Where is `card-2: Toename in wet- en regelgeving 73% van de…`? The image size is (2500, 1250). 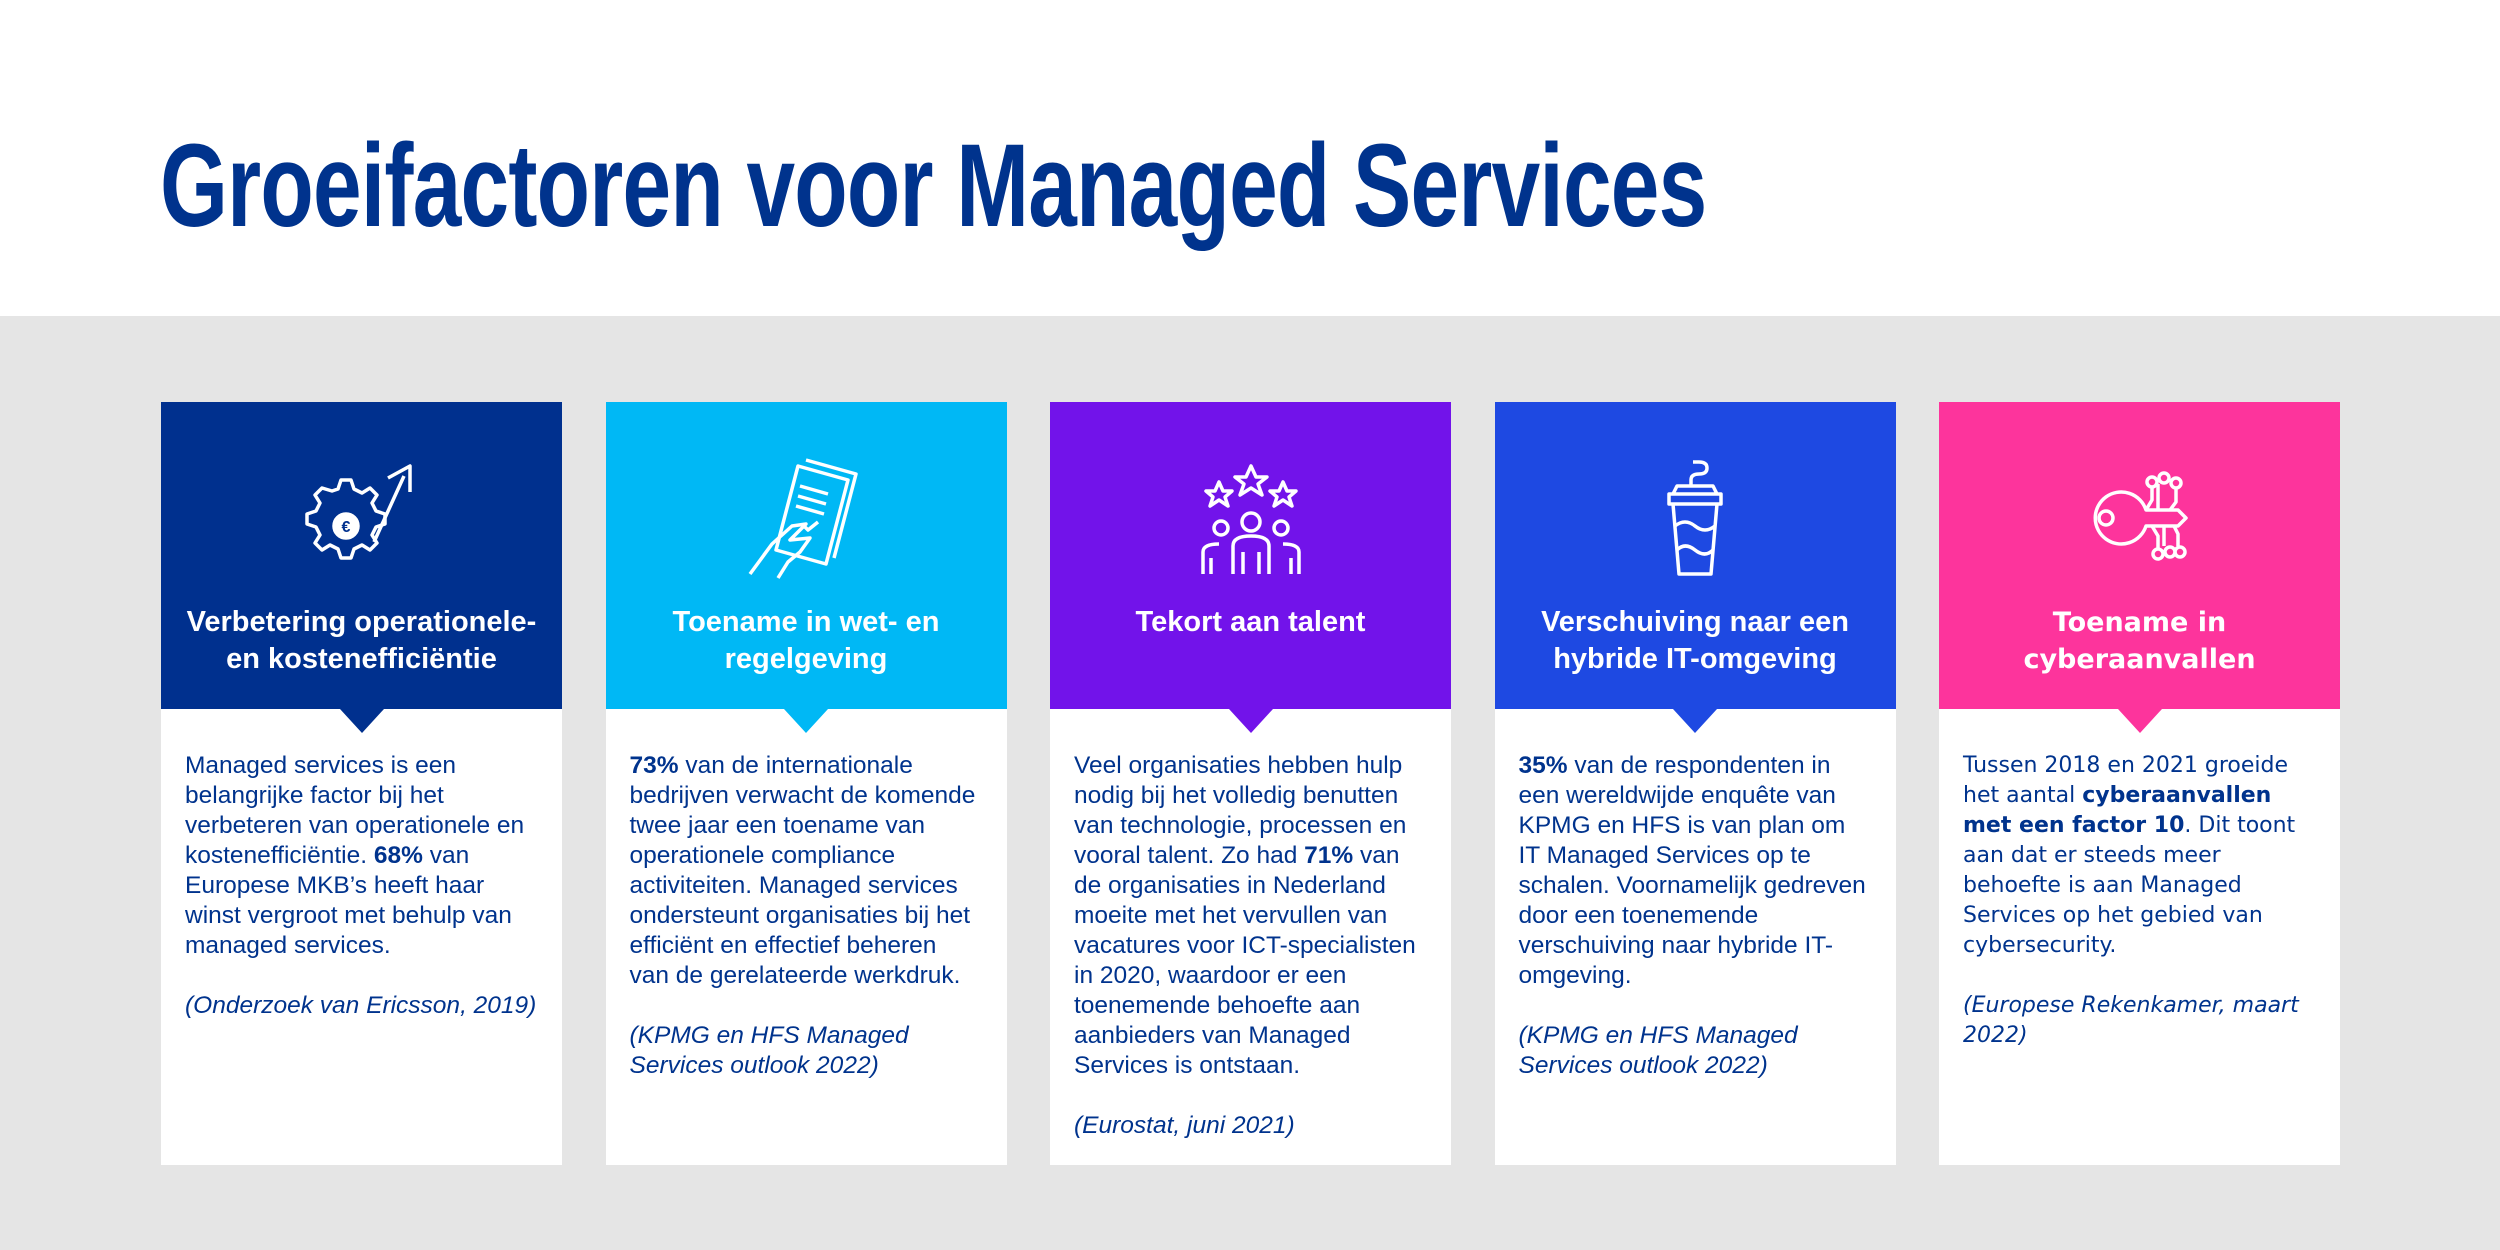 card-2: Toename in wet- en regelgeving 73% van de… is located at coordinates (806, 783).